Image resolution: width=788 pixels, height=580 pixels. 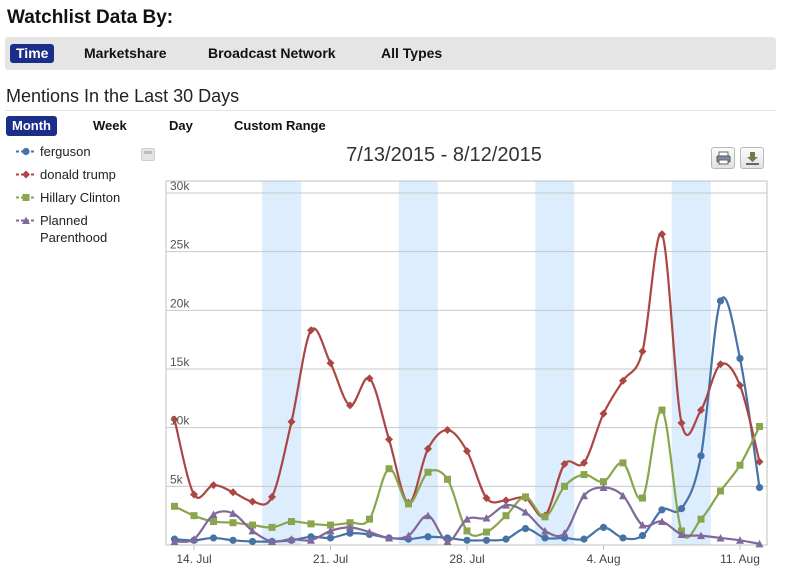 I want to click on x-tick-label: 28. Jul, so click(x=466, y=559).